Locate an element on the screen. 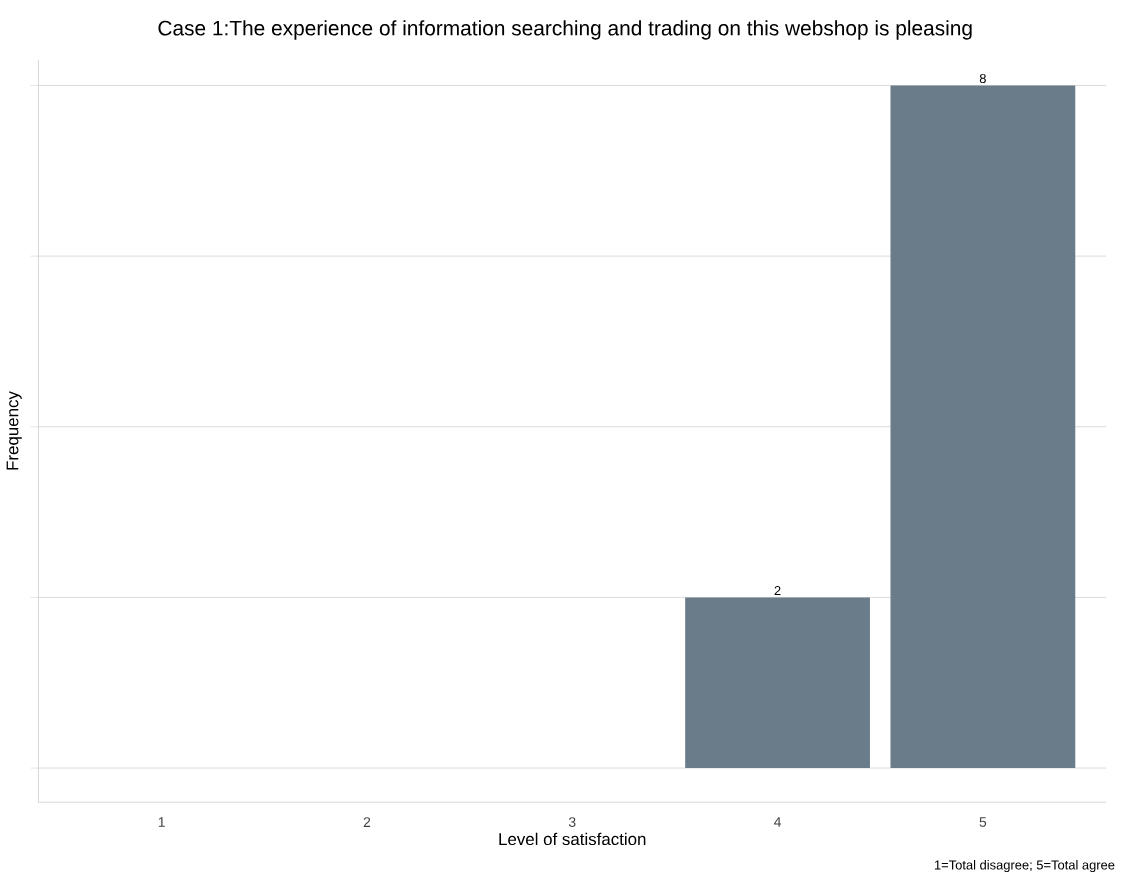  x-axis-title: Level of satisfaction is located at coordinates (572, 839).